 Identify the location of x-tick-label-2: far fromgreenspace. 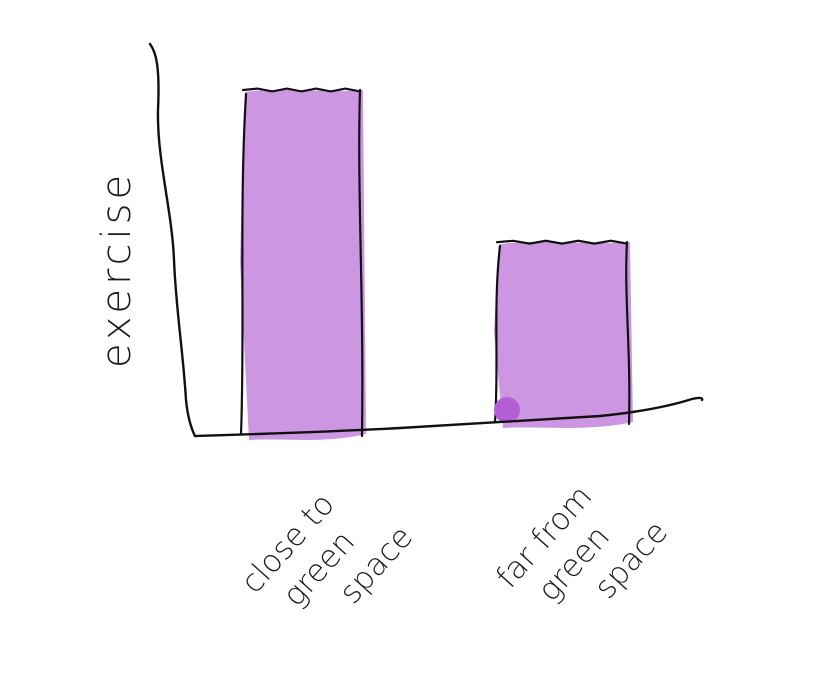
(582, 555).